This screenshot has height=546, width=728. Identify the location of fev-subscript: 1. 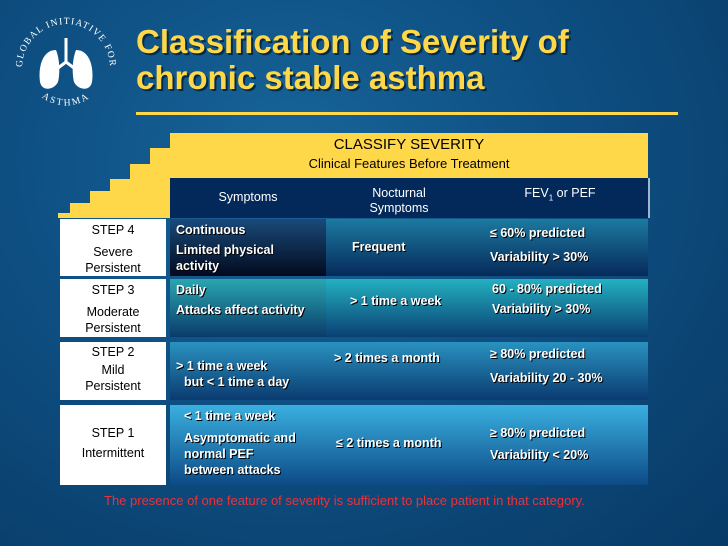
(551, 198).